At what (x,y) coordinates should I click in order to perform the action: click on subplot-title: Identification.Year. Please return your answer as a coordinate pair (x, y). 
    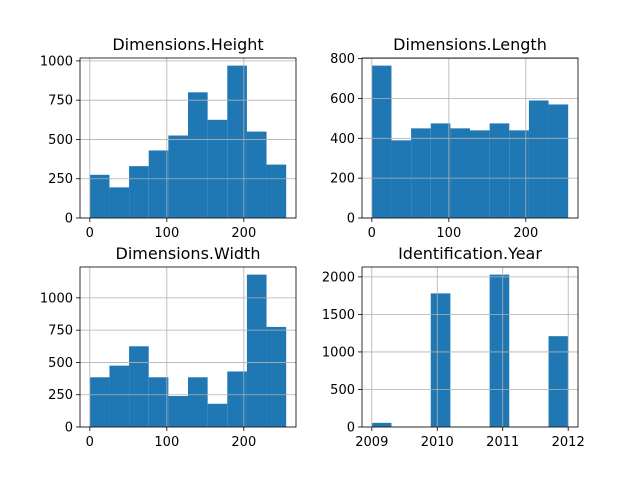
    Looking at the image, I should click on (470, 253).